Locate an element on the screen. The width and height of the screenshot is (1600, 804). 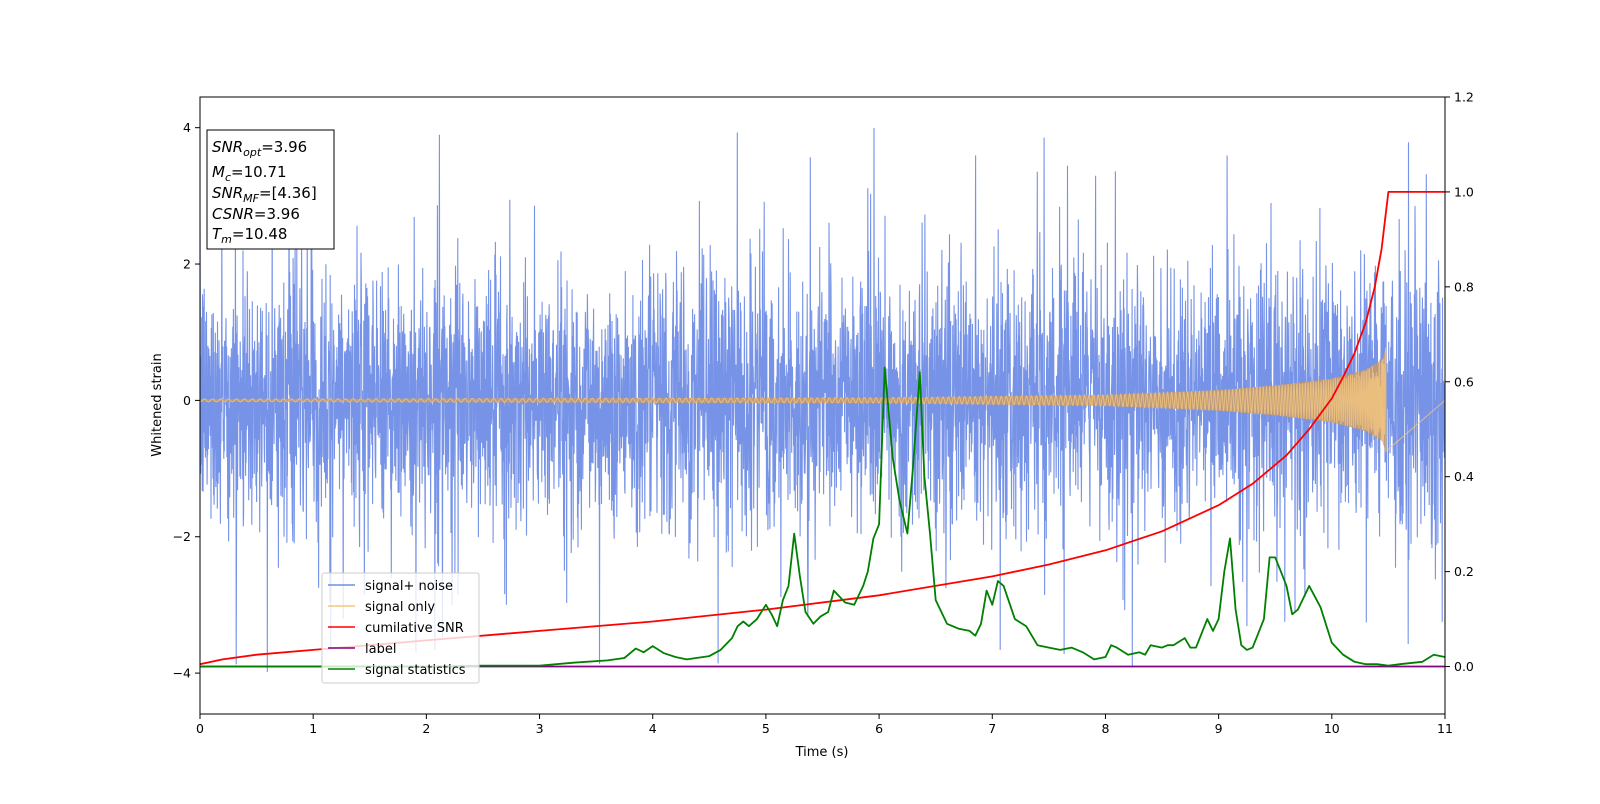
x-tick-label-4: 4 is located at coordinates (653, 728).